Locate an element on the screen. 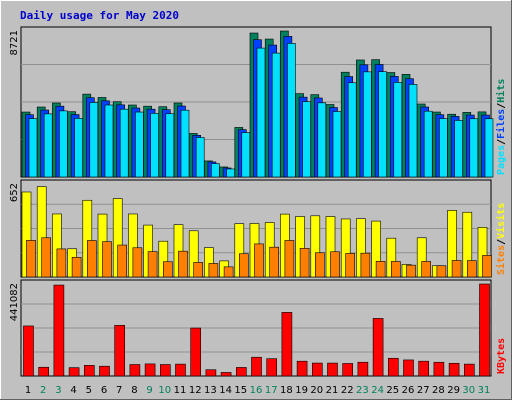 The height and width of the screenshot is (400, 512). x-tick-label: 26 is located at coordinates (408, 390).